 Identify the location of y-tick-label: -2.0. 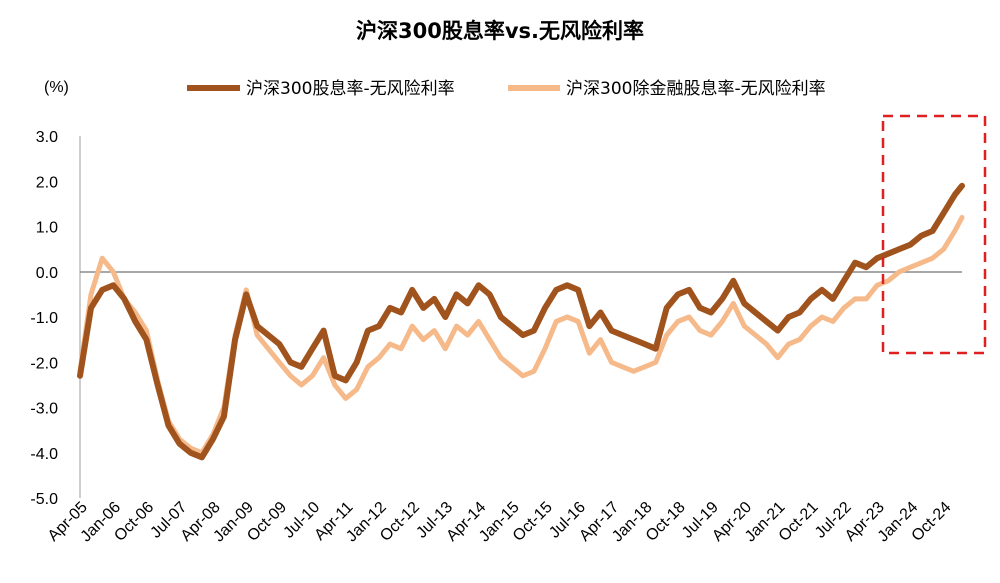
(44, 363).